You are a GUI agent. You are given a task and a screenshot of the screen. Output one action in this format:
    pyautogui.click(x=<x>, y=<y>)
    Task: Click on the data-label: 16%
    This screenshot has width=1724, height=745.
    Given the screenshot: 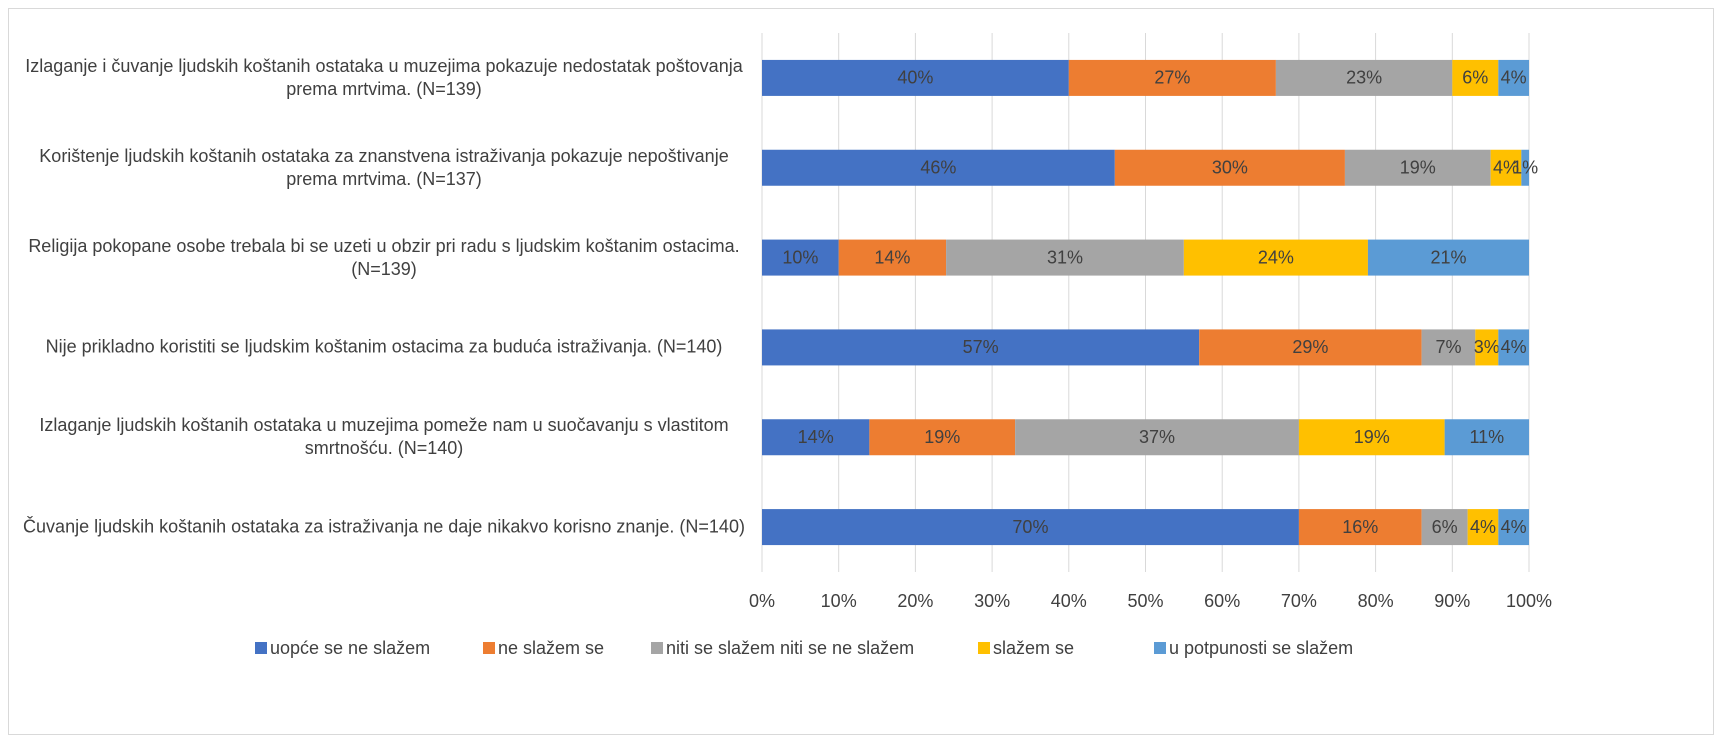 What is the action you would take?
    pyautogui.click(x=1360, y=527)
    